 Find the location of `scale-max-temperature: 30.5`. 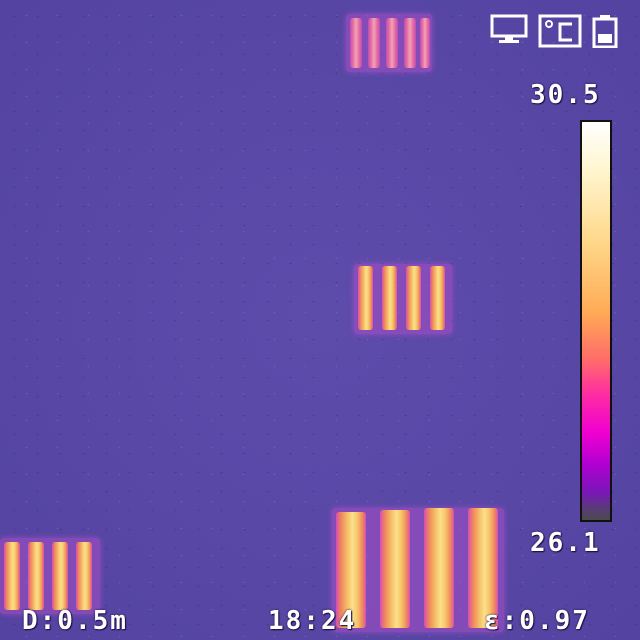

scale-max-temperature: 30.5 is located at coordinates (565, 95).